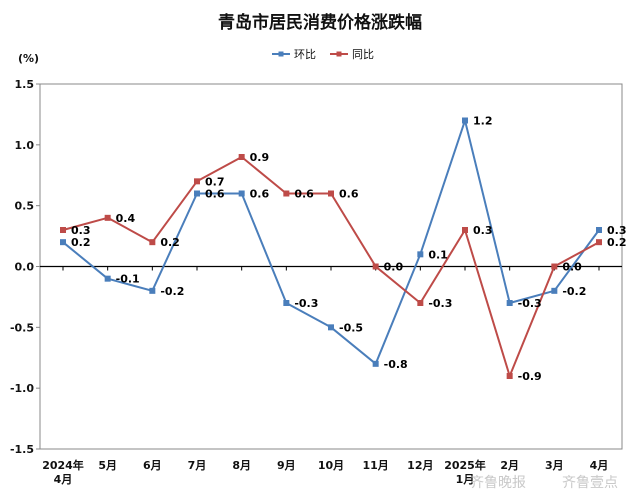 The width and height of the screenshot is (640, 499). I want to click on watermark-text-2: 齐鲁壹点, so click(590, 483).